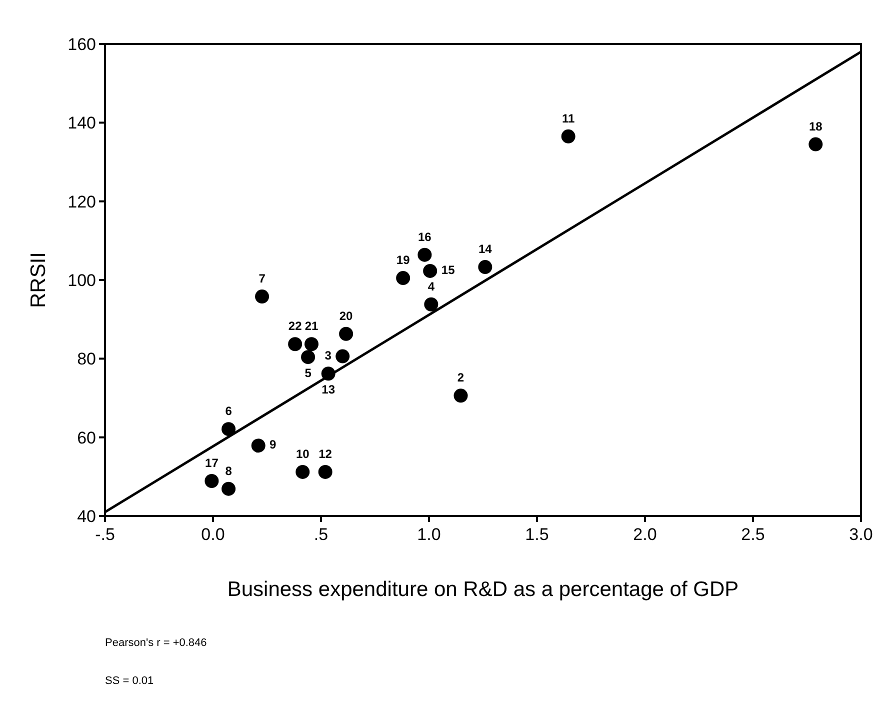  I want to click on annotation: 12, so click(325, 453).